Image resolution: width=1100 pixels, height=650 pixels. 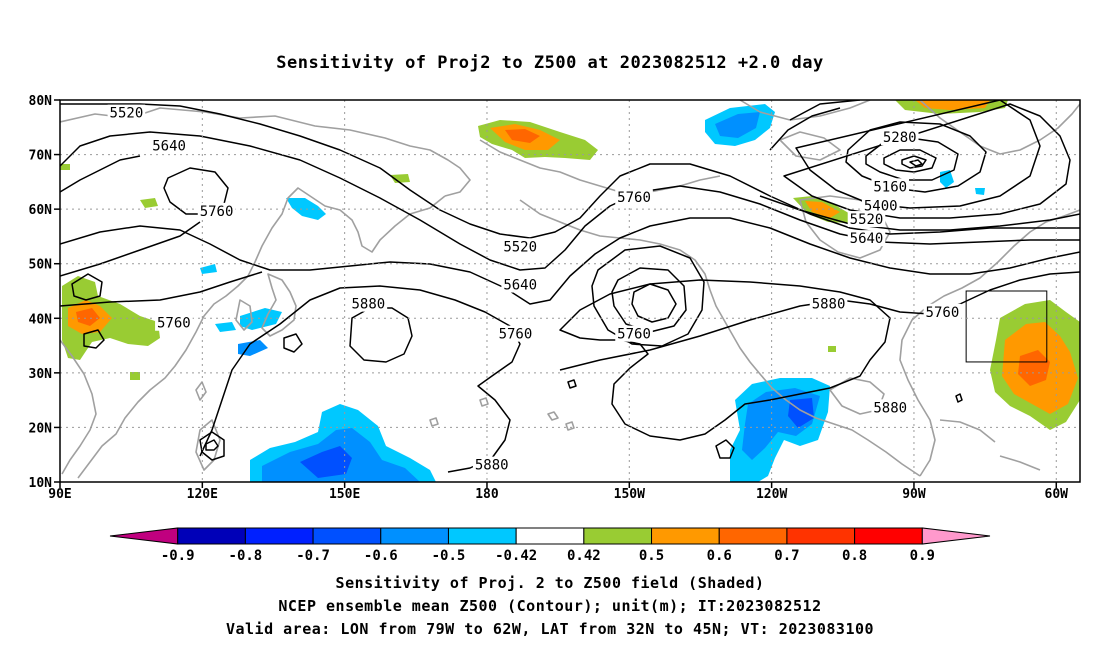 I want to click on contour-5760-east-trough, so click(x=819, y=321).